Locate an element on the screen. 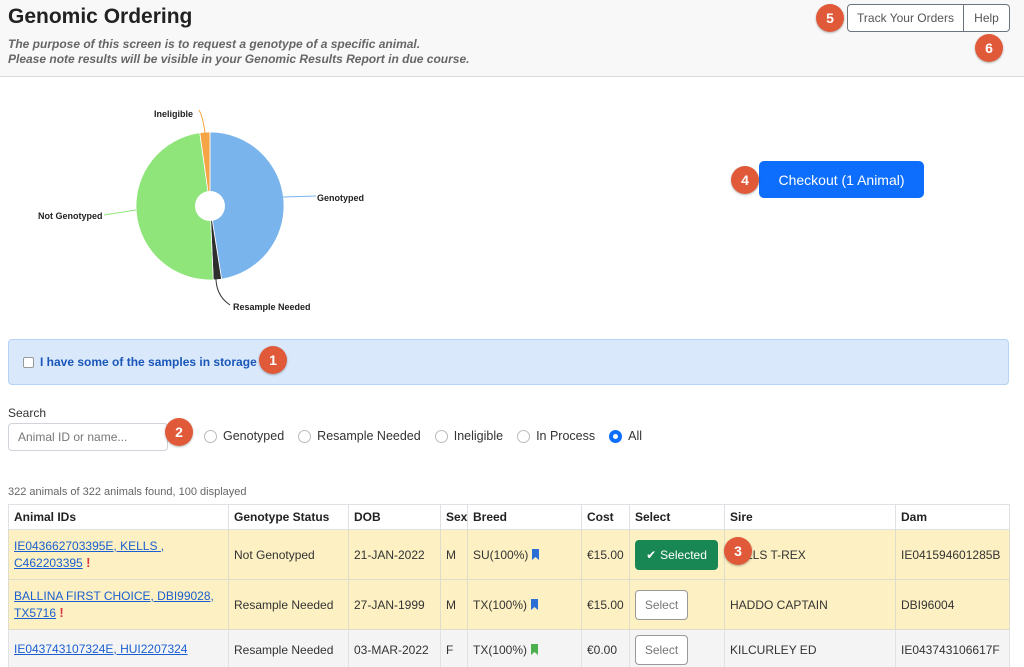 The width and height of the screenshot is (1024, 667). sire-cell: KILCURLEY ED is located at coordinates (810, 648).